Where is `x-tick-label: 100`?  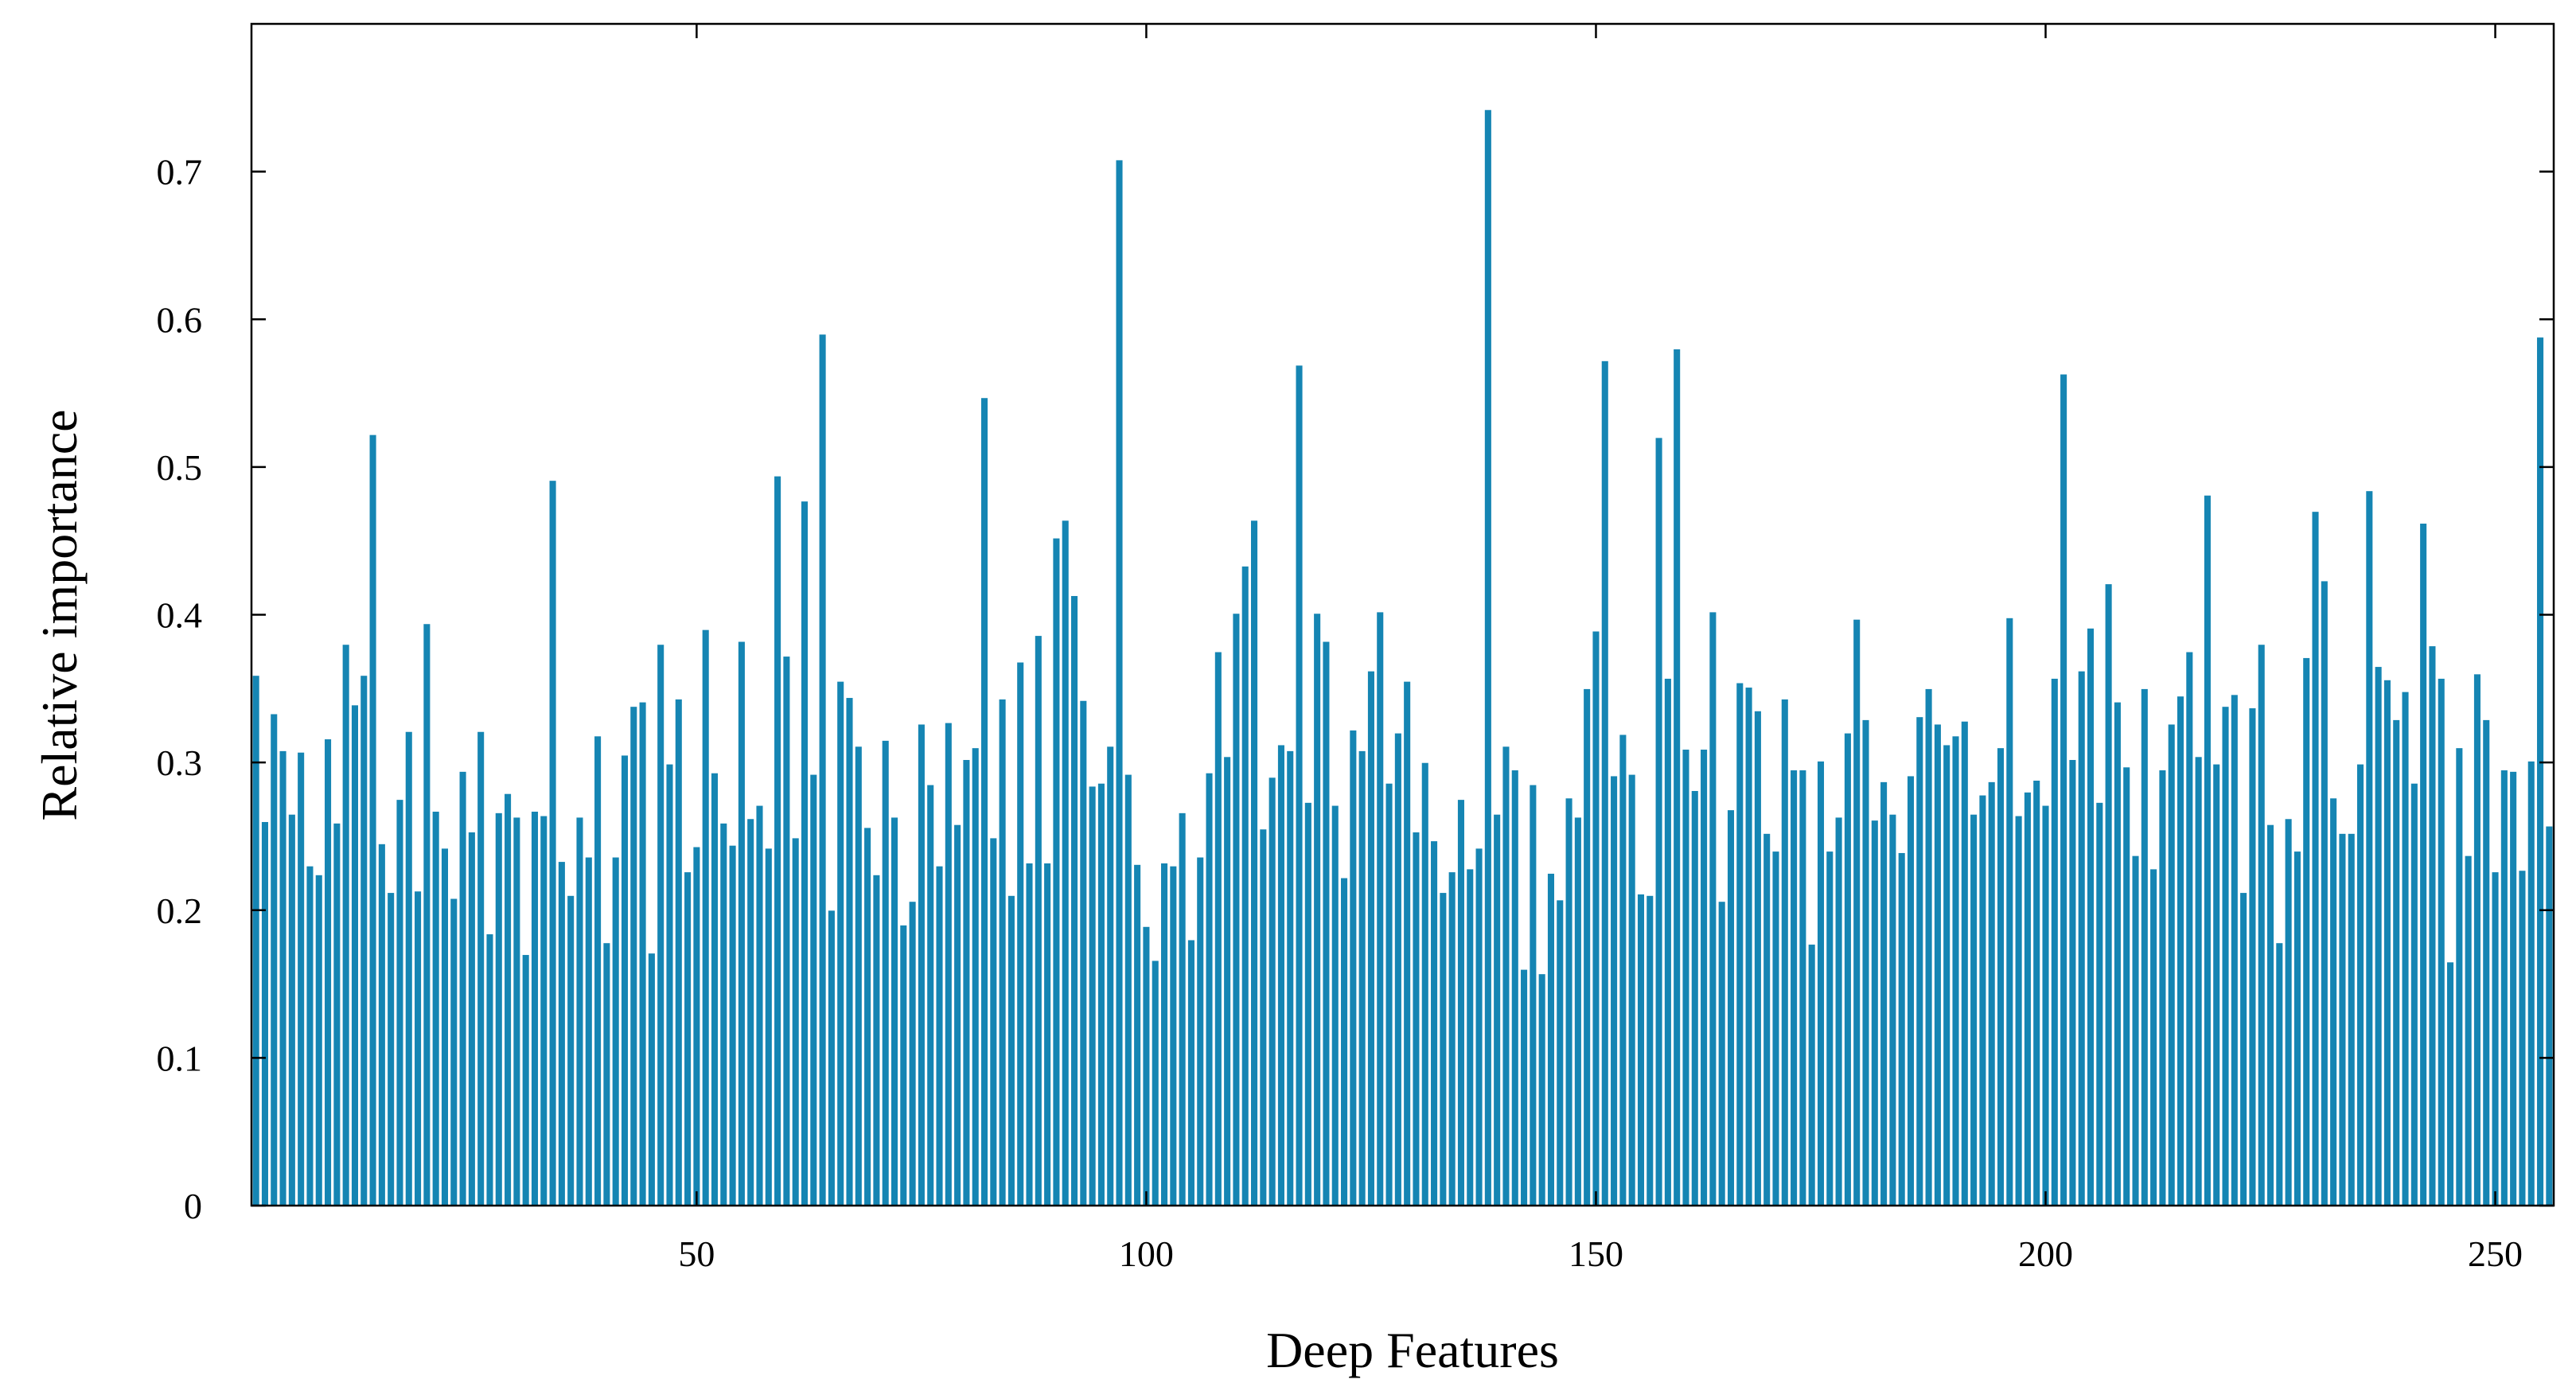 x-tick-label: 100 is located at coordinates (1146, 1253).